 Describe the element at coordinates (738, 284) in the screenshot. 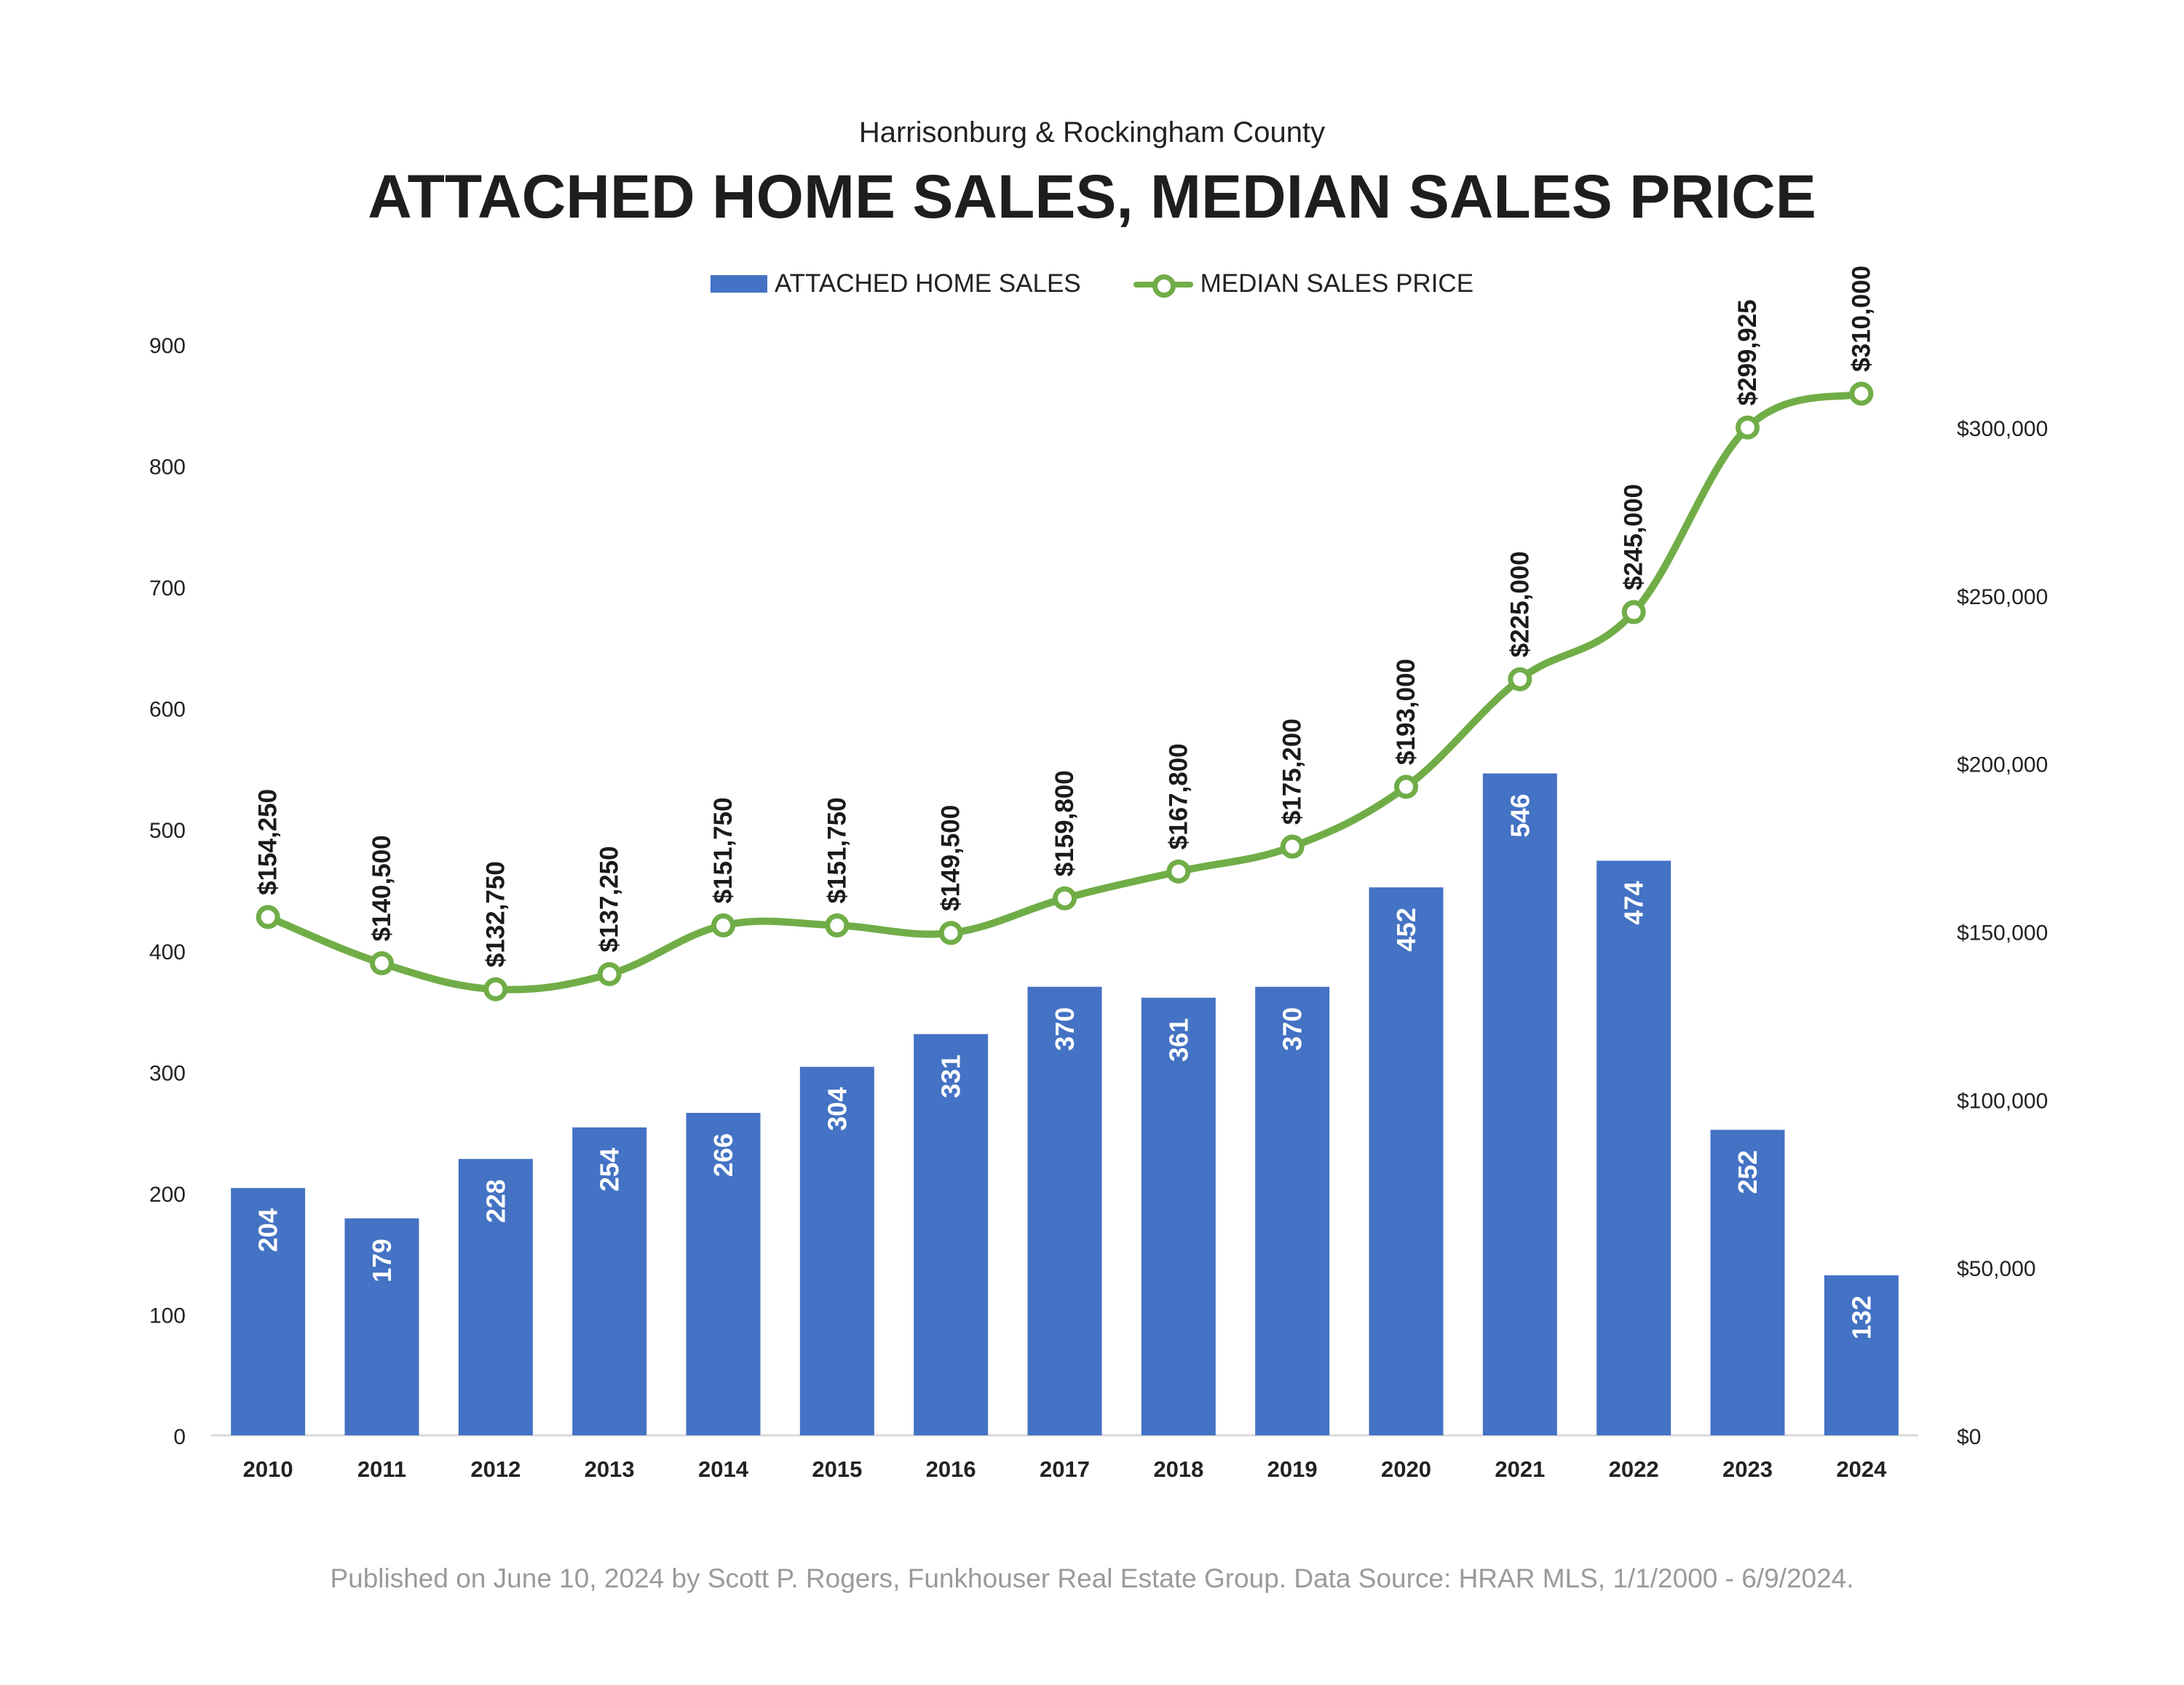

I see `legend-bar-swatch` at that location.